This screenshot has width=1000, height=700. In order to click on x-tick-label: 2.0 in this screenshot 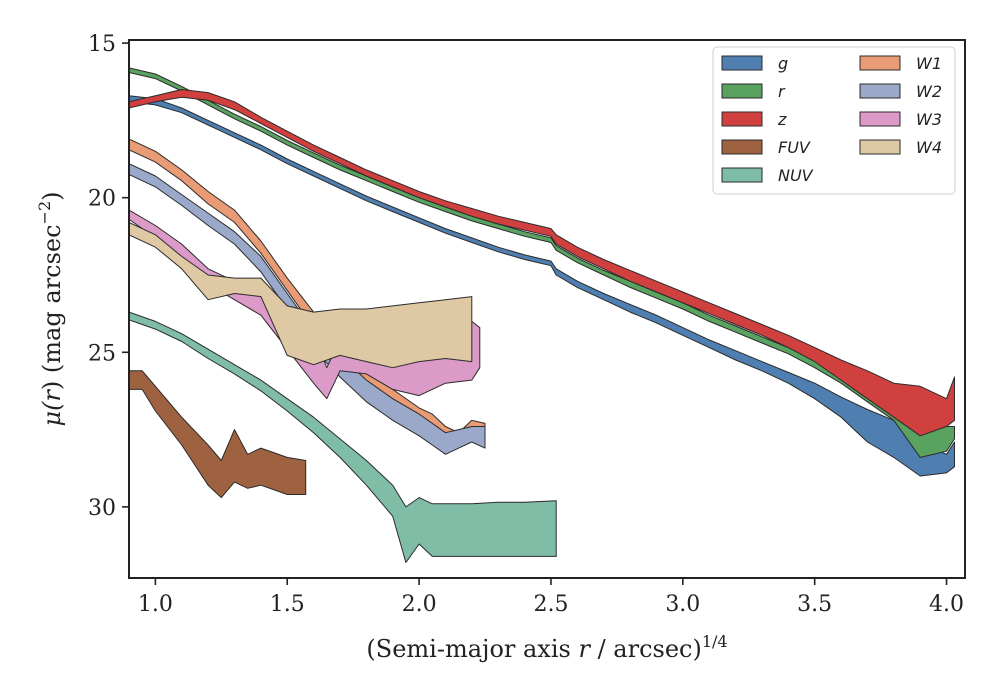, I will do `click(419, 604)`.